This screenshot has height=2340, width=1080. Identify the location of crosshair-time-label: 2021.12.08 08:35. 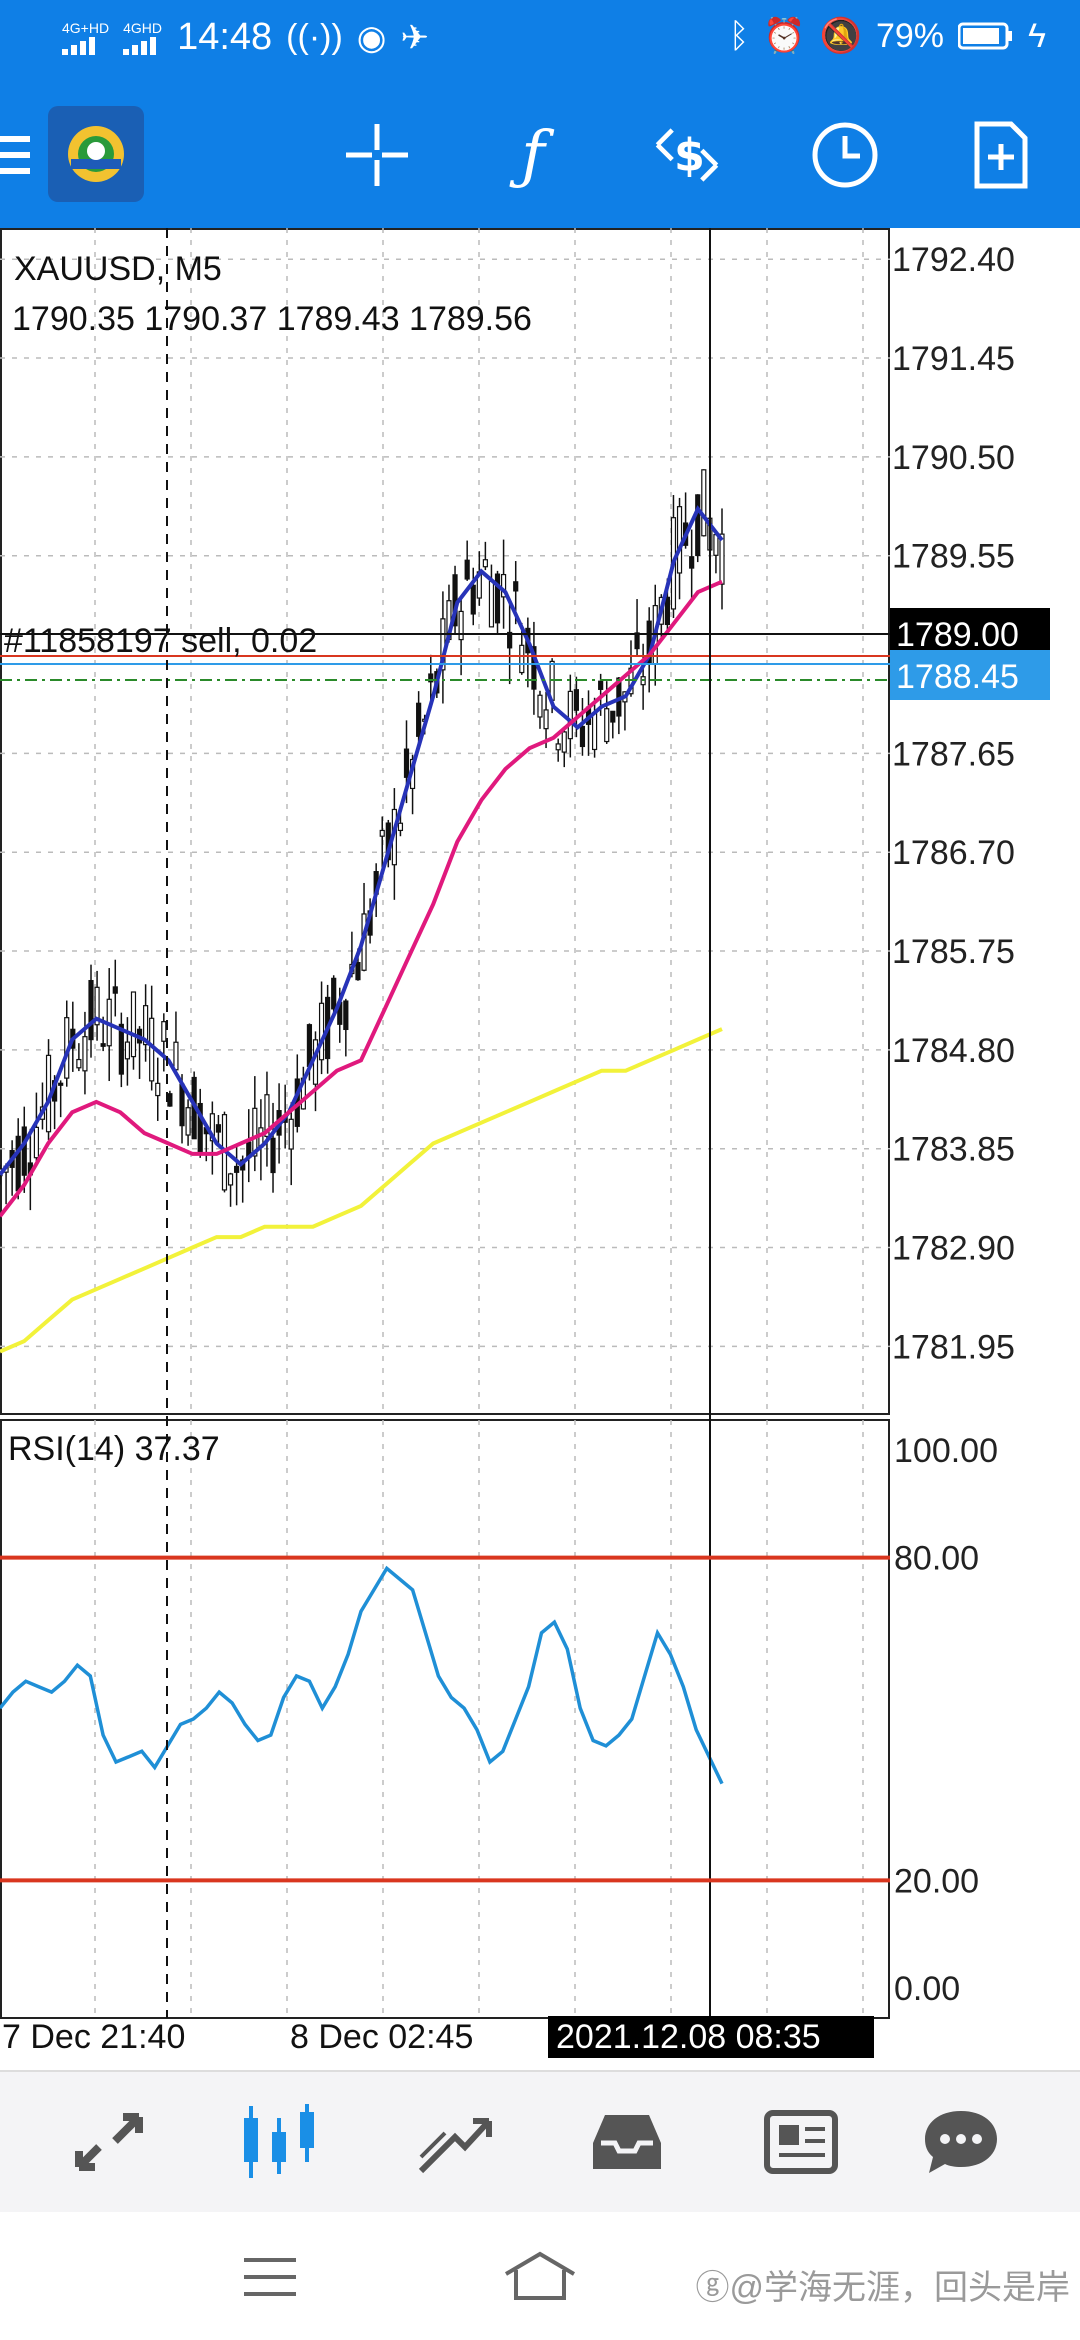
(688, 2037).